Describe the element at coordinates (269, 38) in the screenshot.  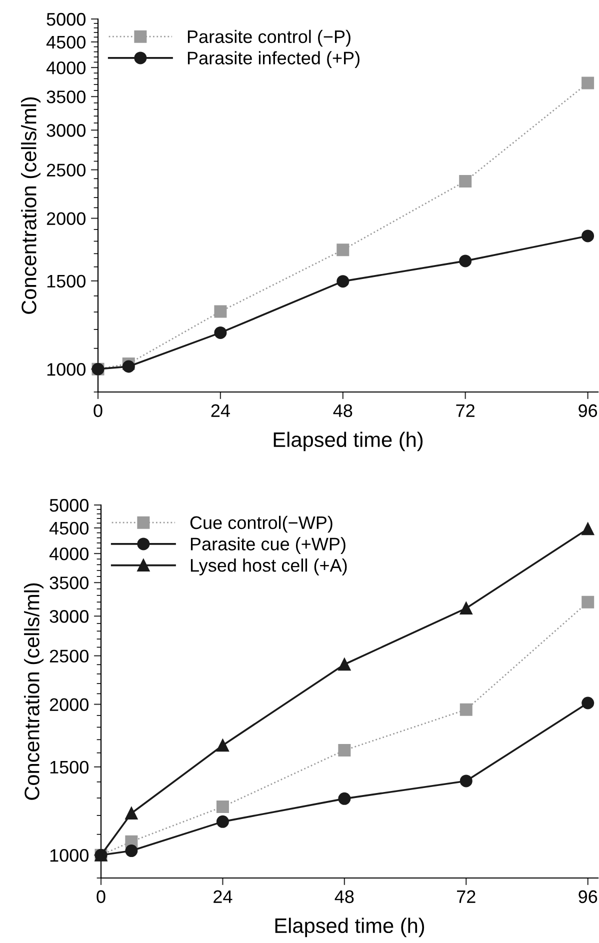
I see `legend-label: Parasite control (−P)` at that location.